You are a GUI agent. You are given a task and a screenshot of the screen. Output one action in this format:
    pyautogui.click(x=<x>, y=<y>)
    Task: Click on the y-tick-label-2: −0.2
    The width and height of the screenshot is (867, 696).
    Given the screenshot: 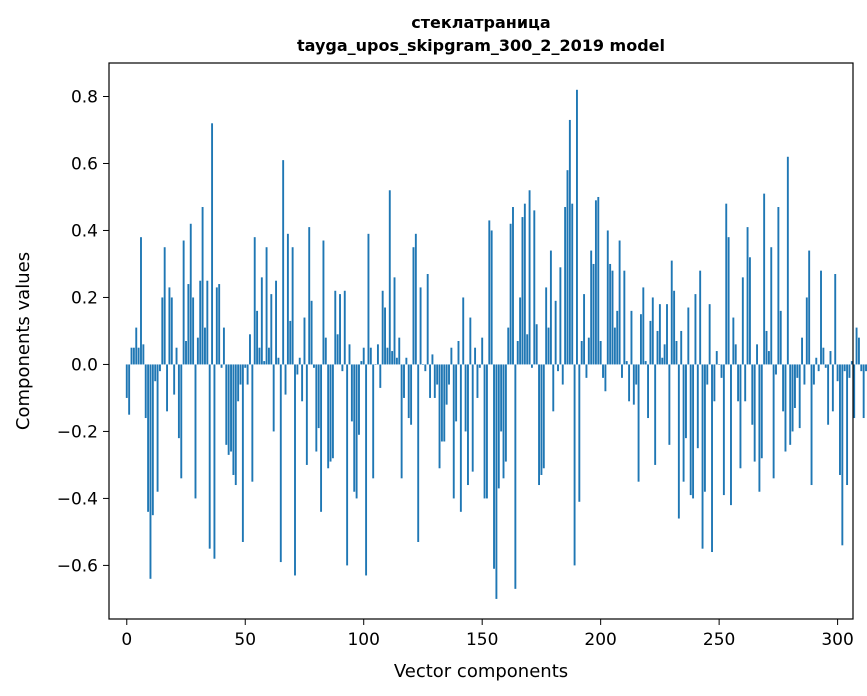 What is the action you would take?
    pyautogui.click(x=77, y=432)
    